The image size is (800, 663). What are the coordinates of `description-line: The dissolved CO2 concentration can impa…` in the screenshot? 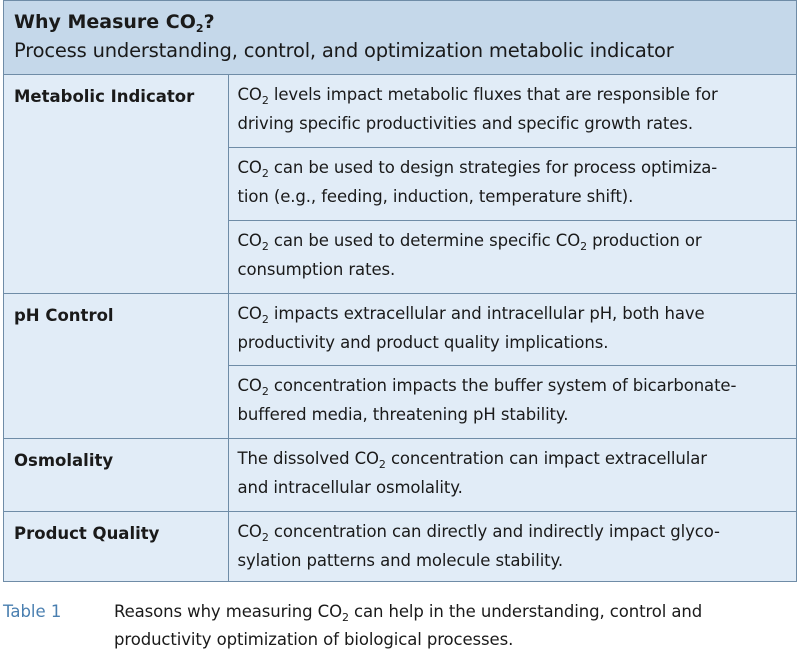 It's located at (472, 459).